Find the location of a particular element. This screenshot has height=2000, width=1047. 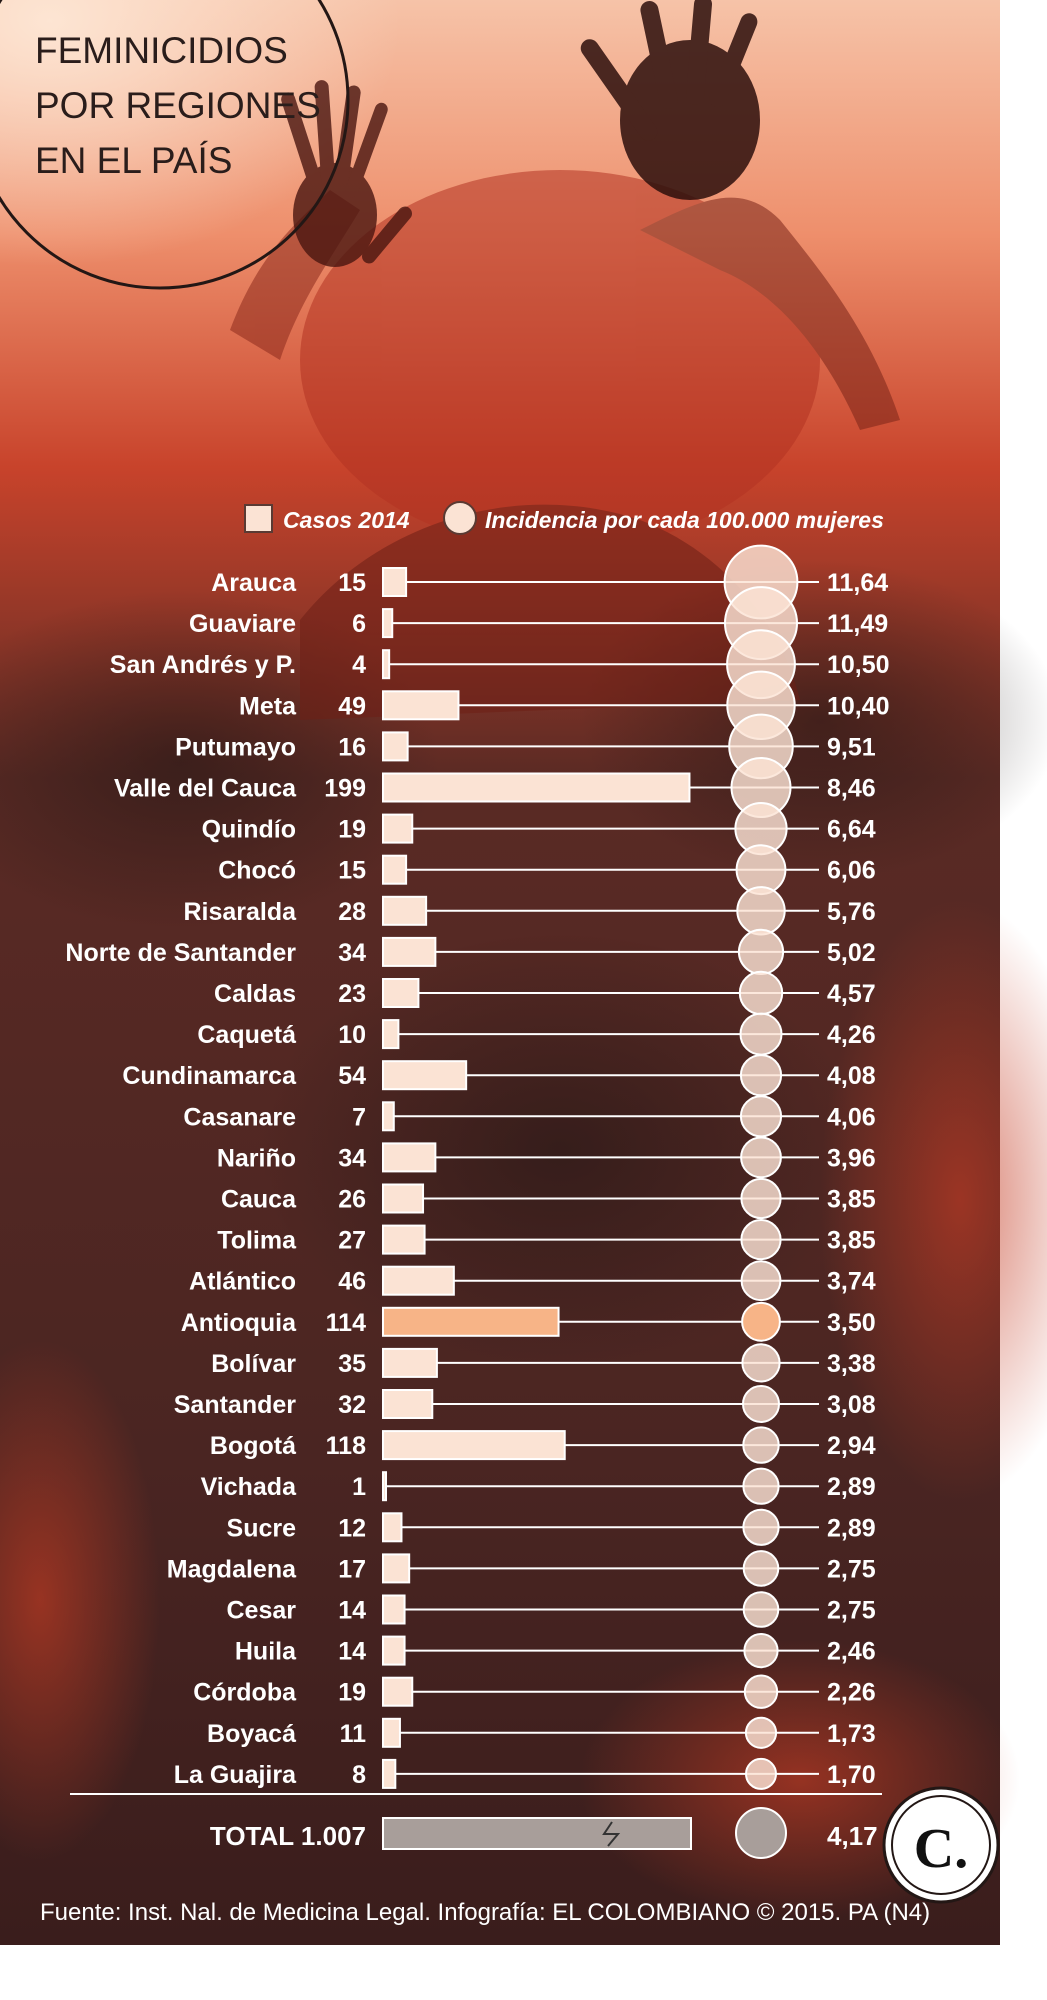

case-value-label: 6 is located at coordinates (359, 624).